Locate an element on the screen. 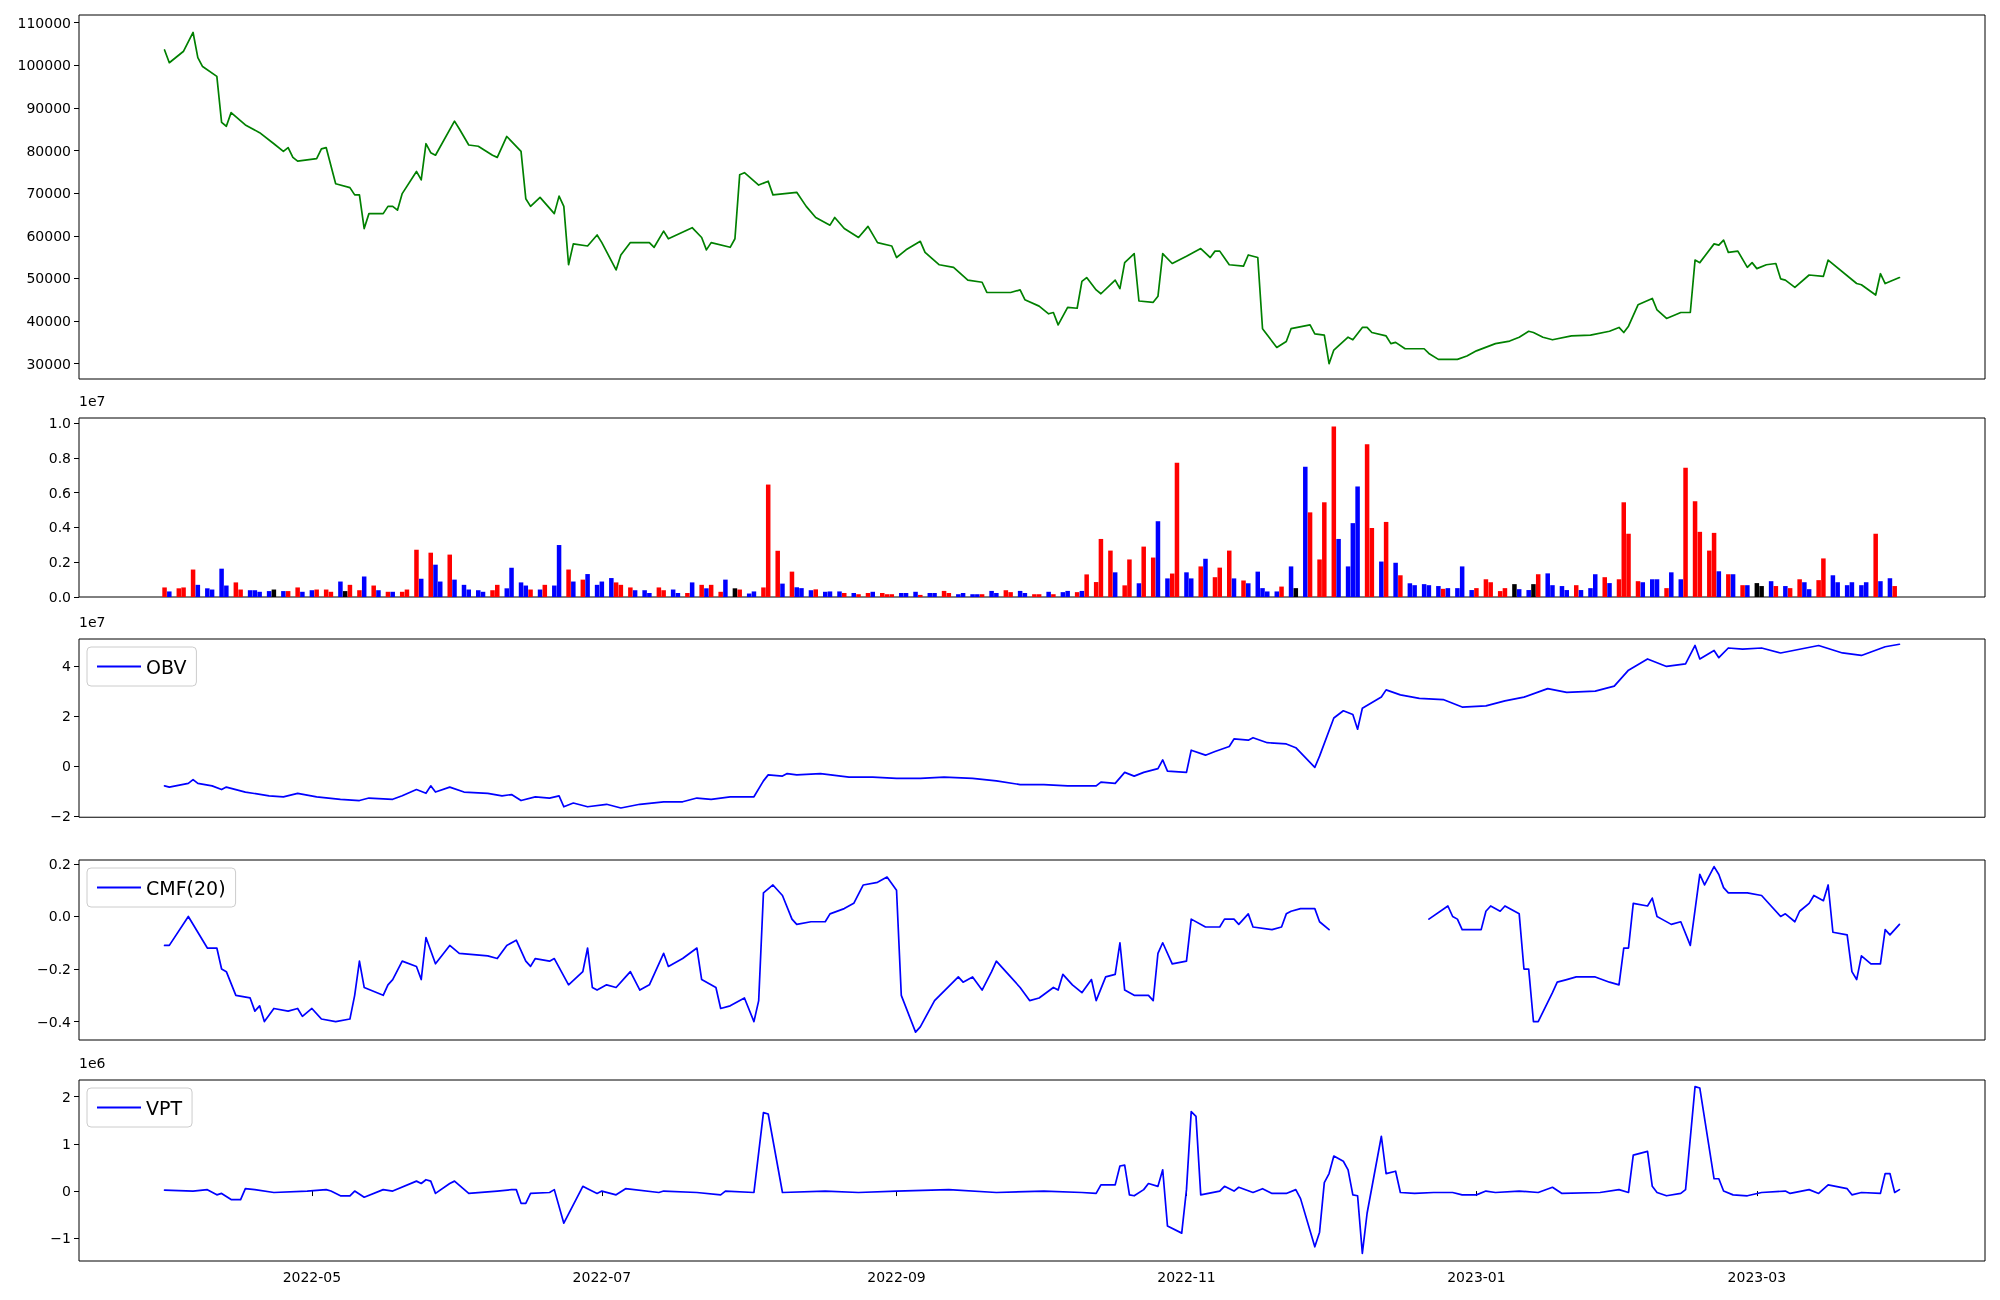 The image size is (2000, 1300). y-tick-label: 40000 is located at coordinates (48, 321).